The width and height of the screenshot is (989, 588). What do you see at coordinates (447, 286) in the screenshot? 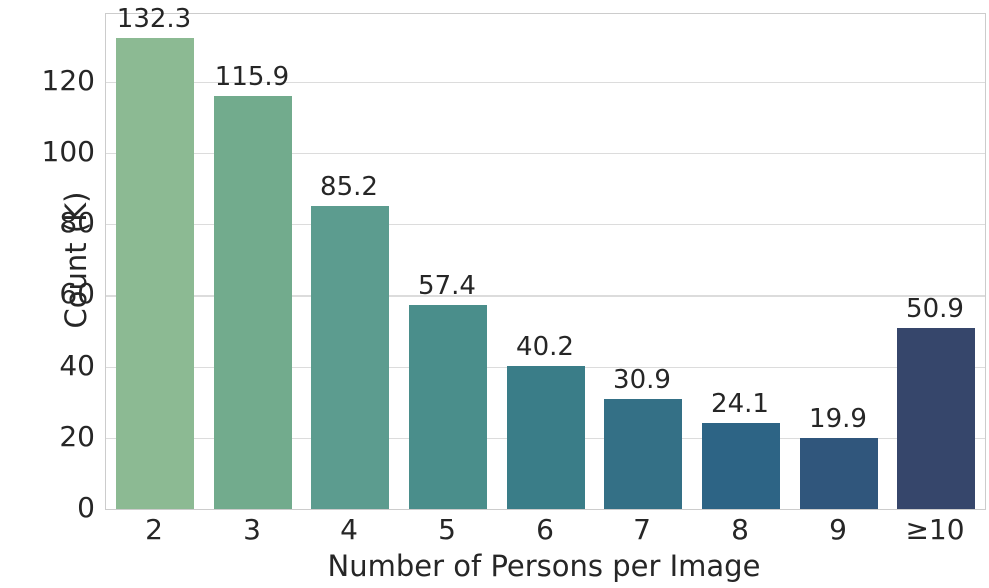
I see `bar-value-label-5: 57.4` at bounding box center [447, 286].